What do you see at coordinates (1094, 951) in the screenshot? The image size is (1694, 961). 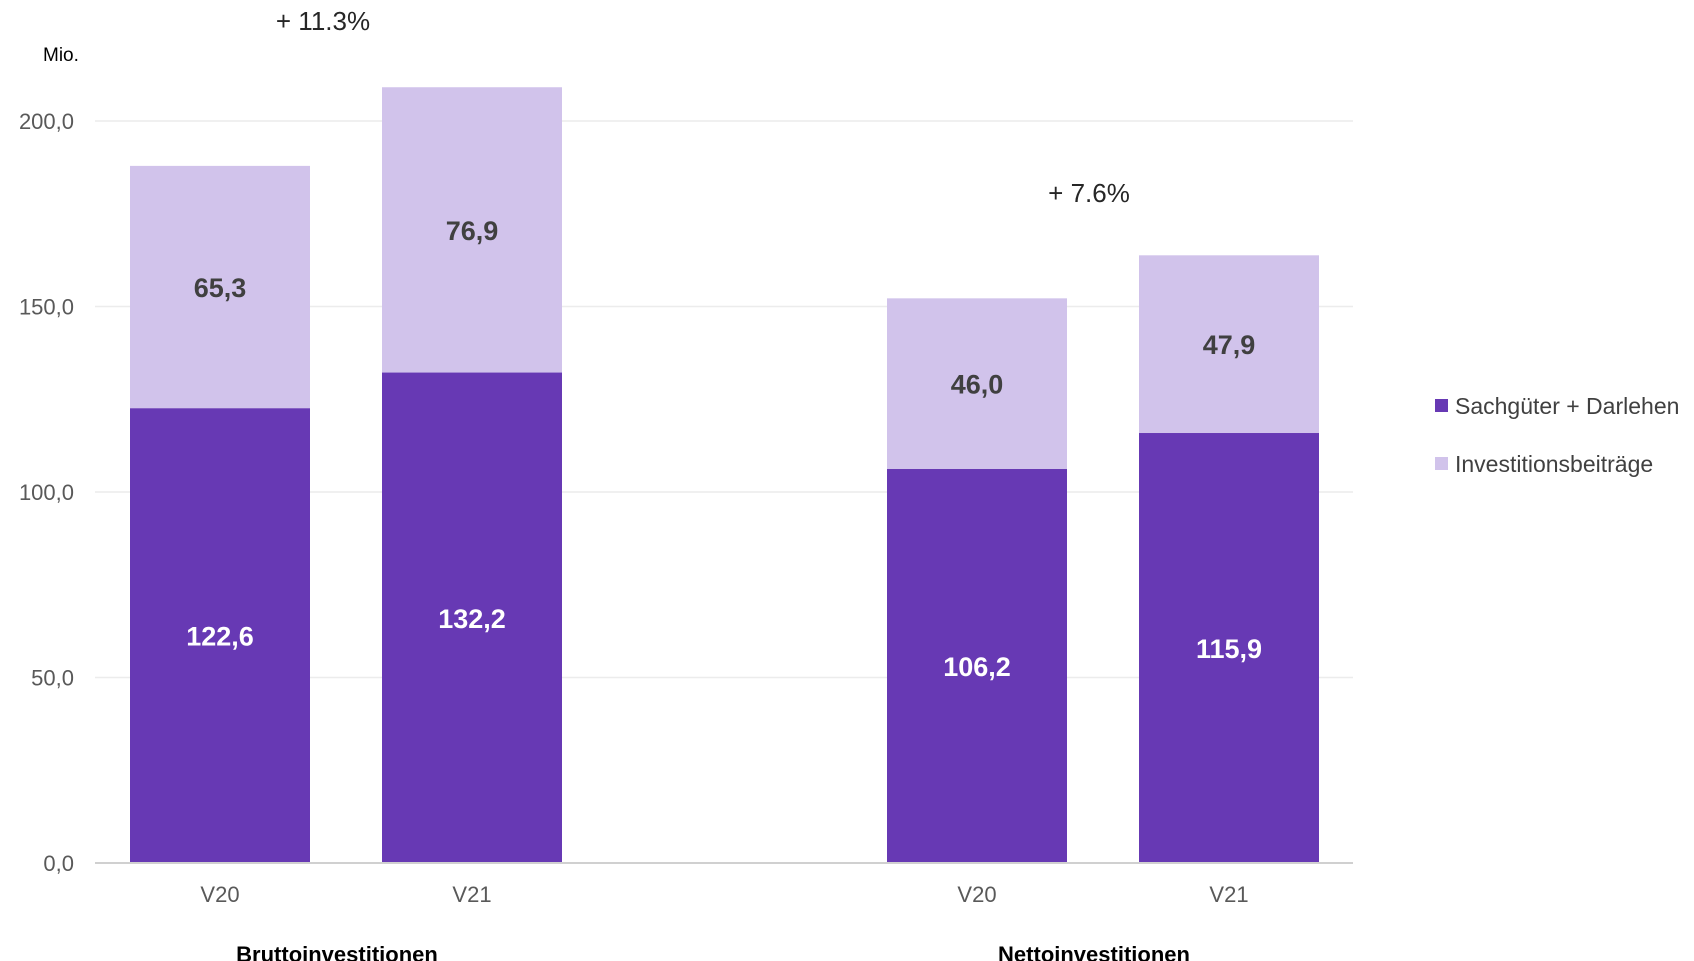 I see `group-label: Nettoinvestitionen` at bounding box center [1094, 951].